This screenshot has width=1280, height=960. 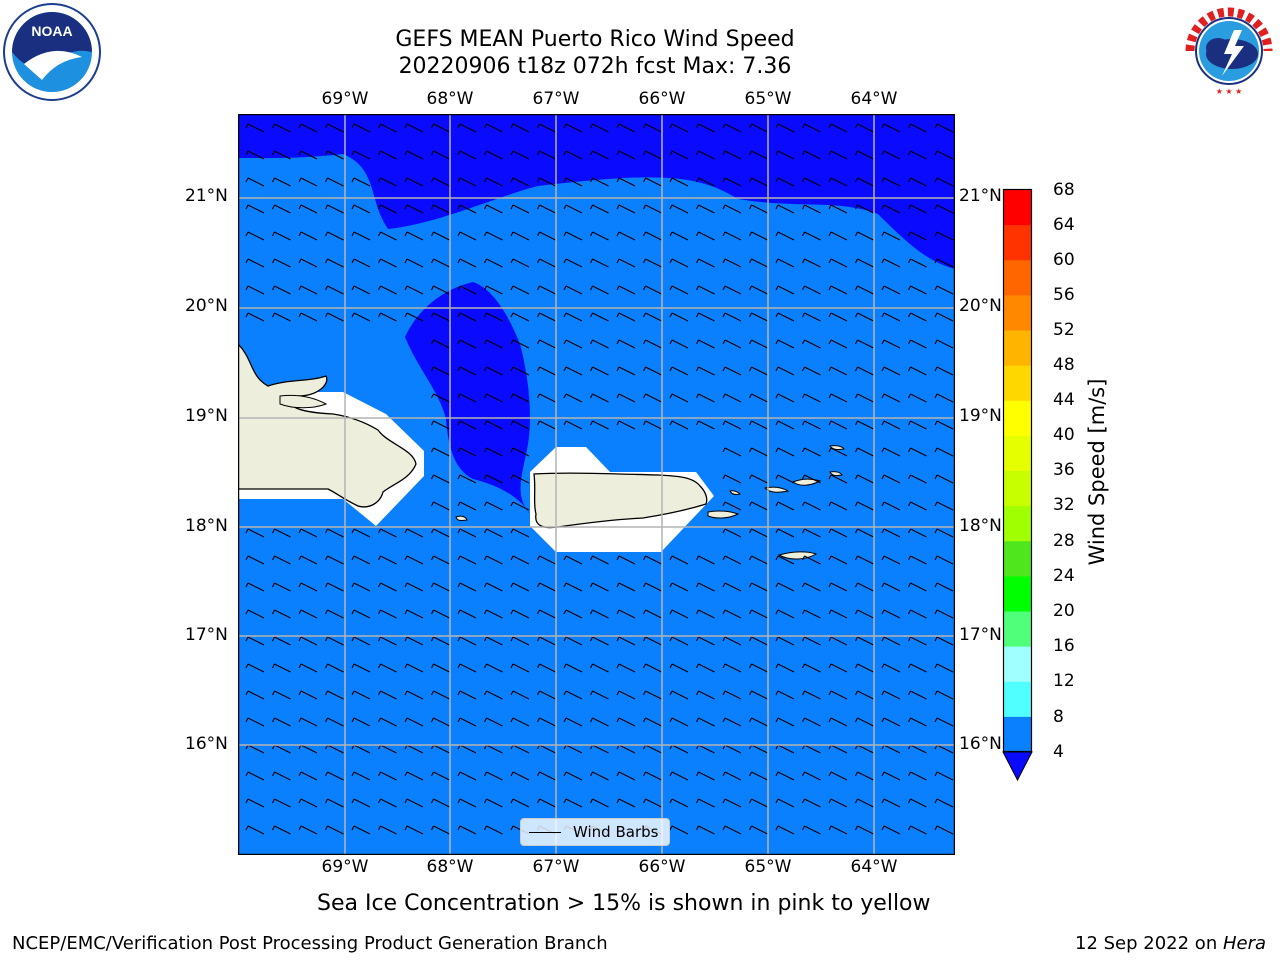 What do you see at coordinates (662, 867) in the screenshot?
I see `lon-label-bottom: 66°W` at bounding box center [662, 867].